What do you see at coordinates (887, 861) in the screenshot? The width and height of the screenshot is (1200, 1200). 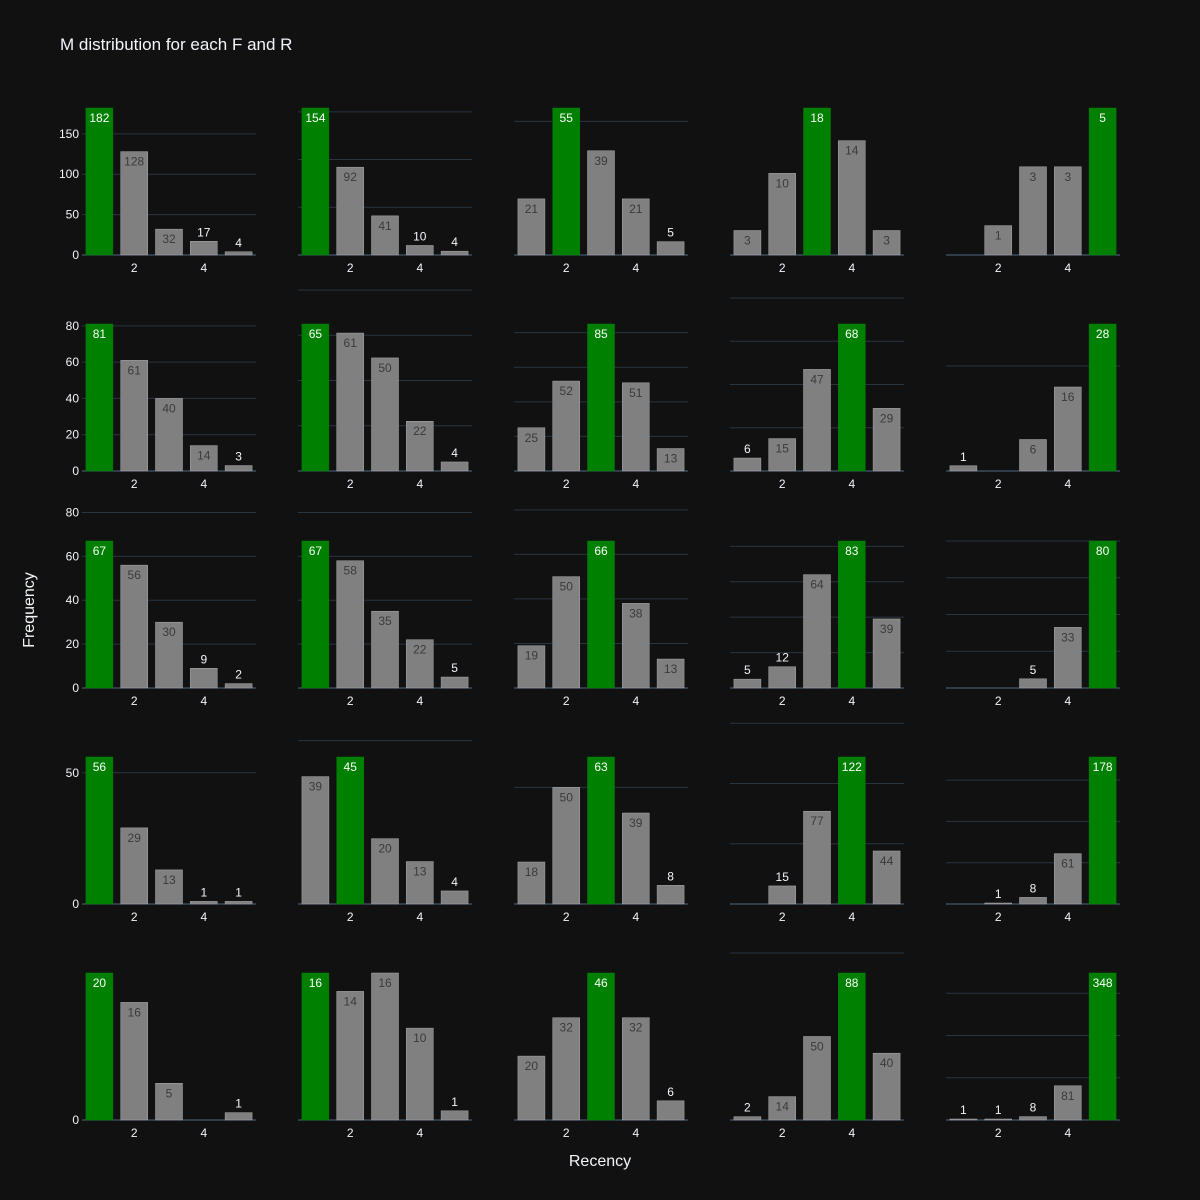 I see `data-label: 44` at bounding box center [887, 861].